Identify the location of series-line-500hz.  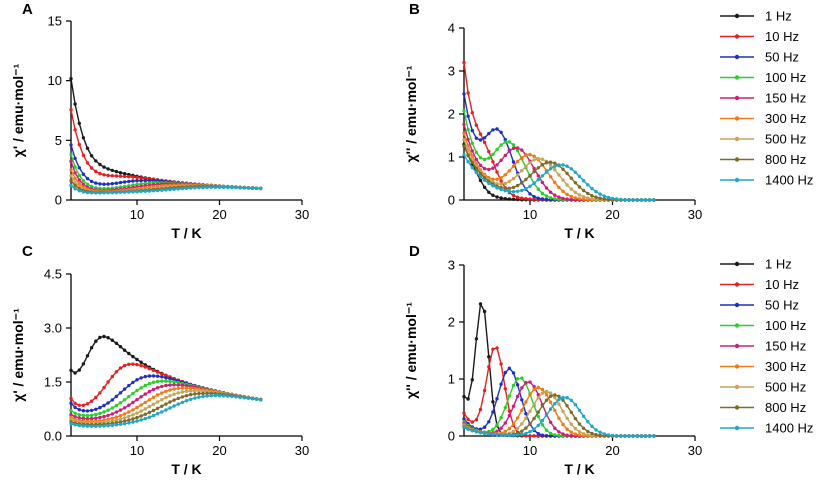
(558, 170).